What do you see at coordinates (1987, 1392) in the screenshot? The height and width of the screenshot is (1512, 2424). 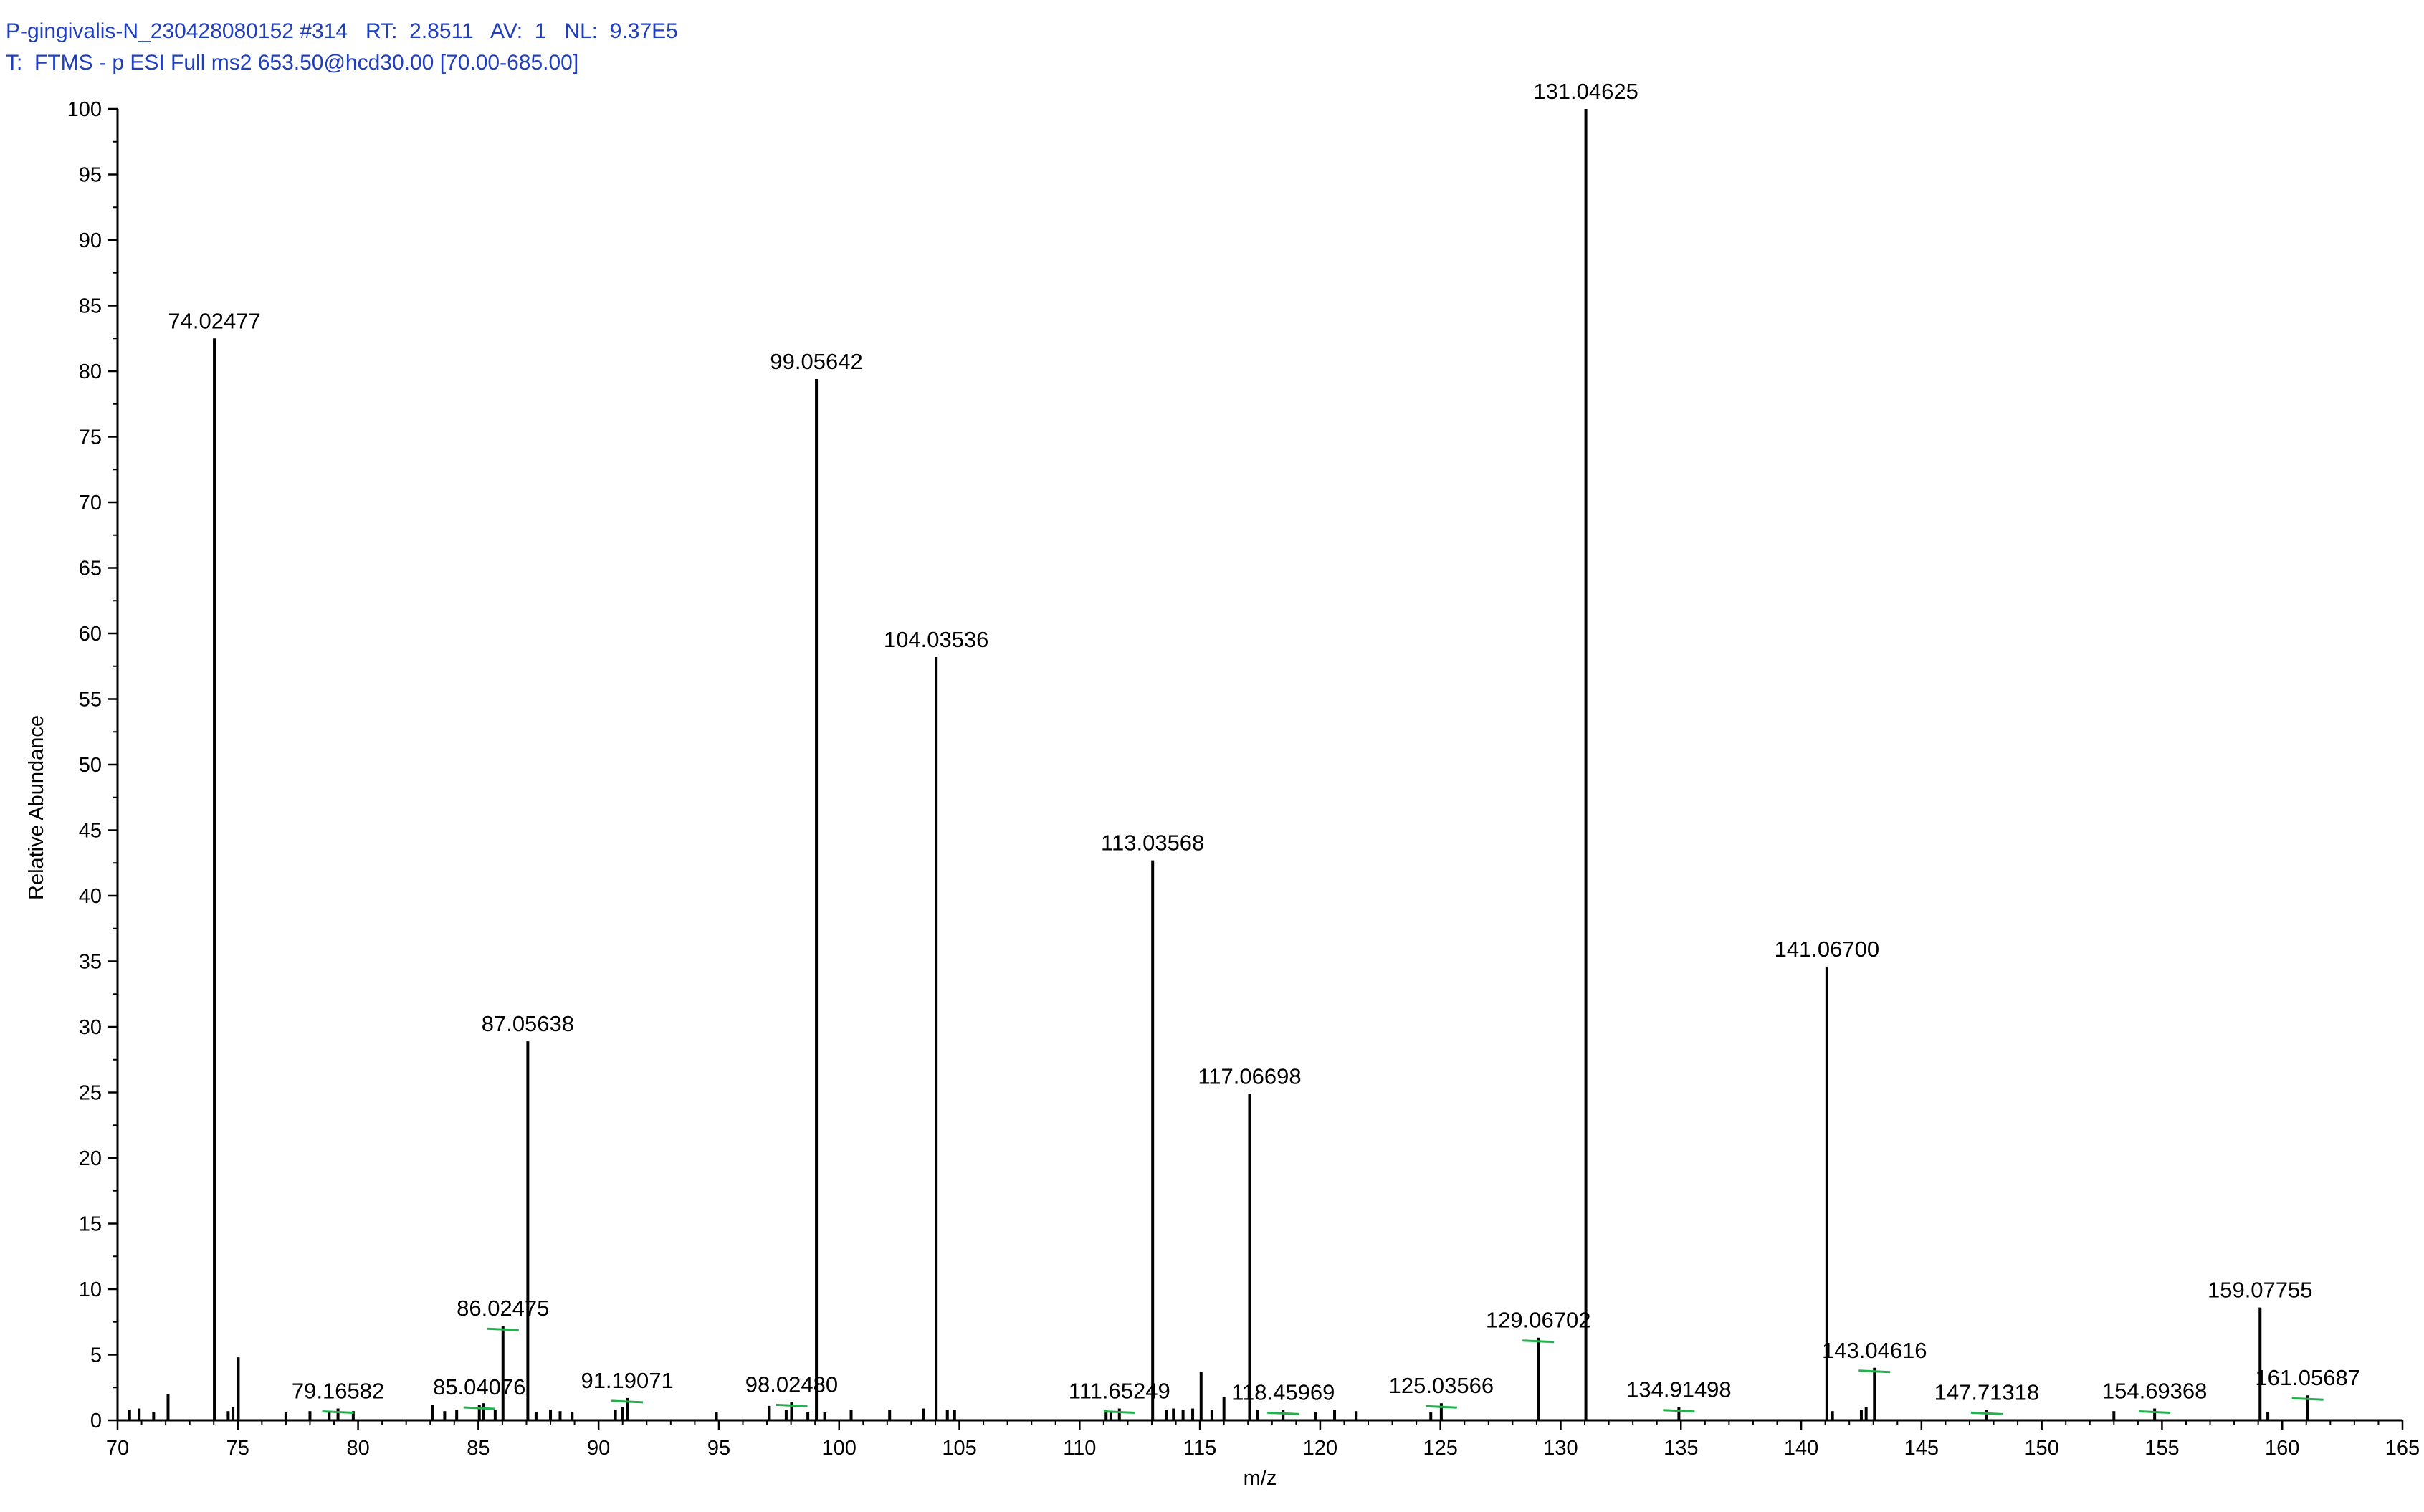 I see `peak-label: 147.71318` at bounding box center [1987, 1392].